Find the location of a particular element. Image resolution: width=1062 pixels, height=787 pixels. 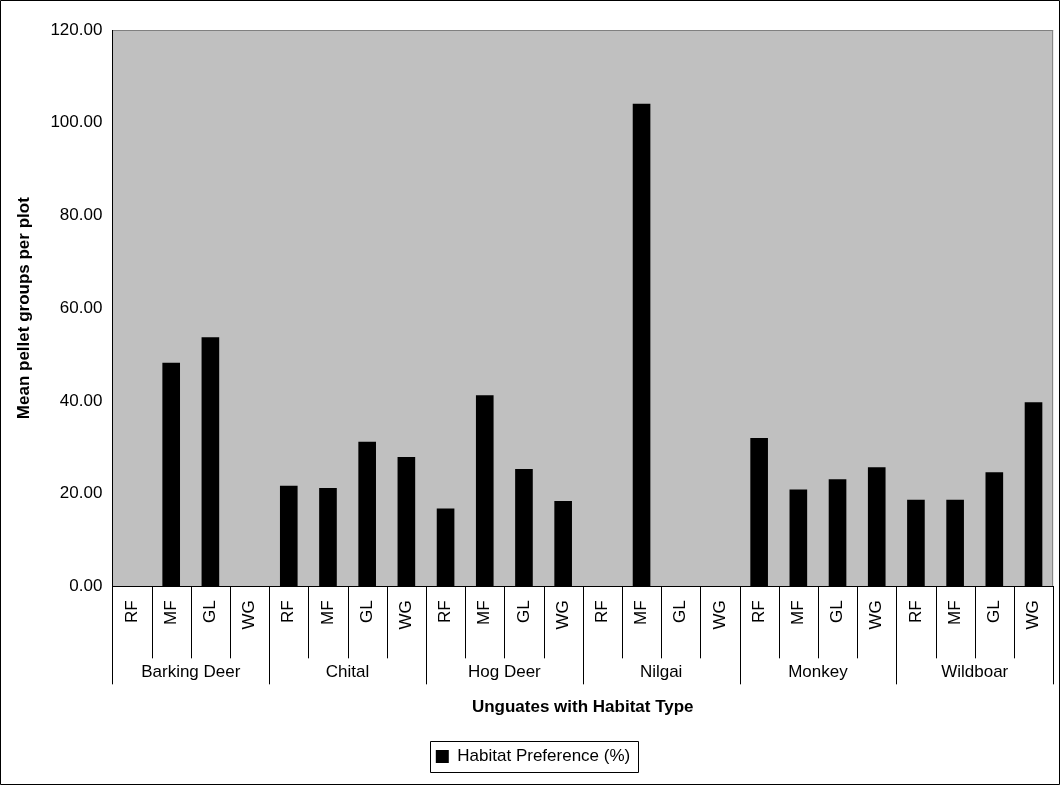

y-tick-label: 80.00 is located at coordinates (81, 215).